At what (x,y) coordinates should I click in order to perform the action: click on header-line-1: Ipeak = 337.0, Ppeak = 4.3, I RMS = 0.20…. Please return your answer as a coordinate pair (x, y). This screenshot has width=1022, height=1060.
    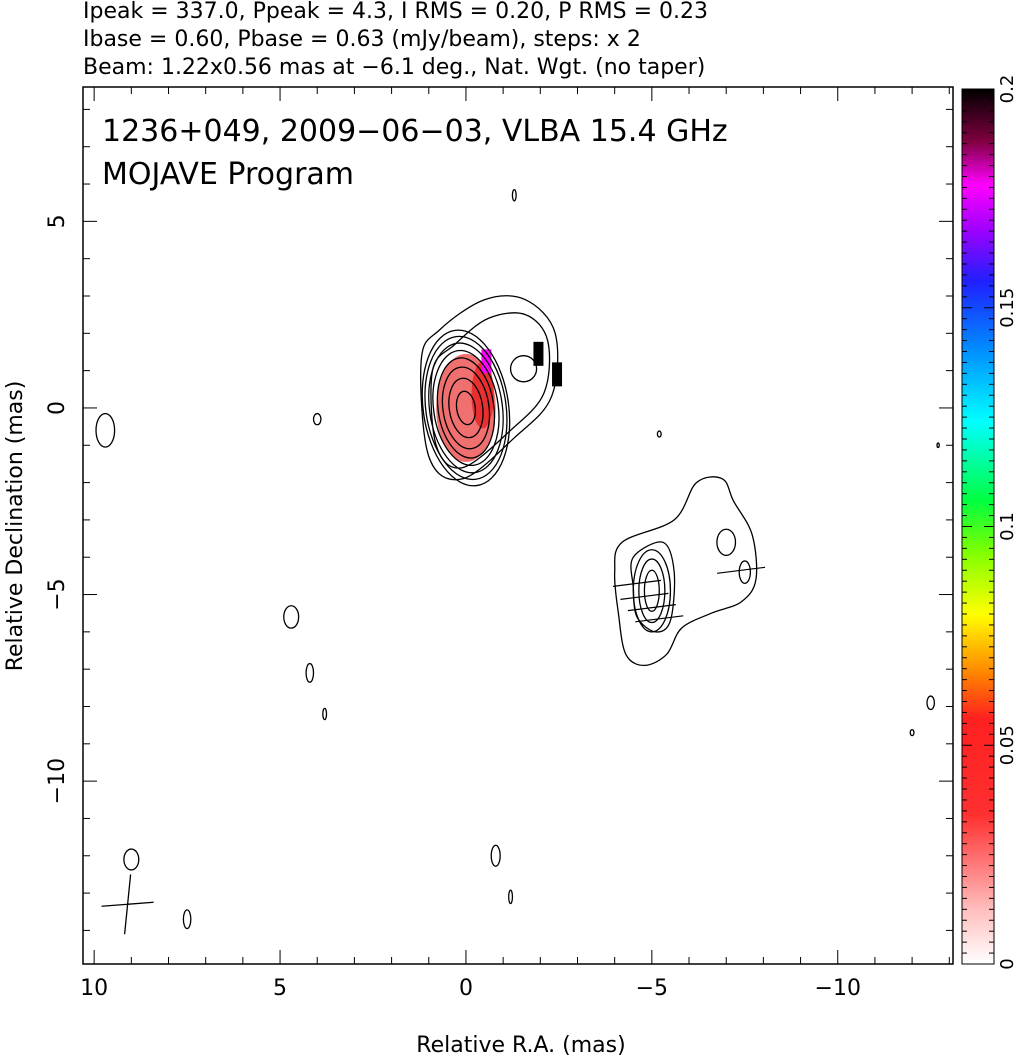
    Looking at the image, I should click on (395, 12).